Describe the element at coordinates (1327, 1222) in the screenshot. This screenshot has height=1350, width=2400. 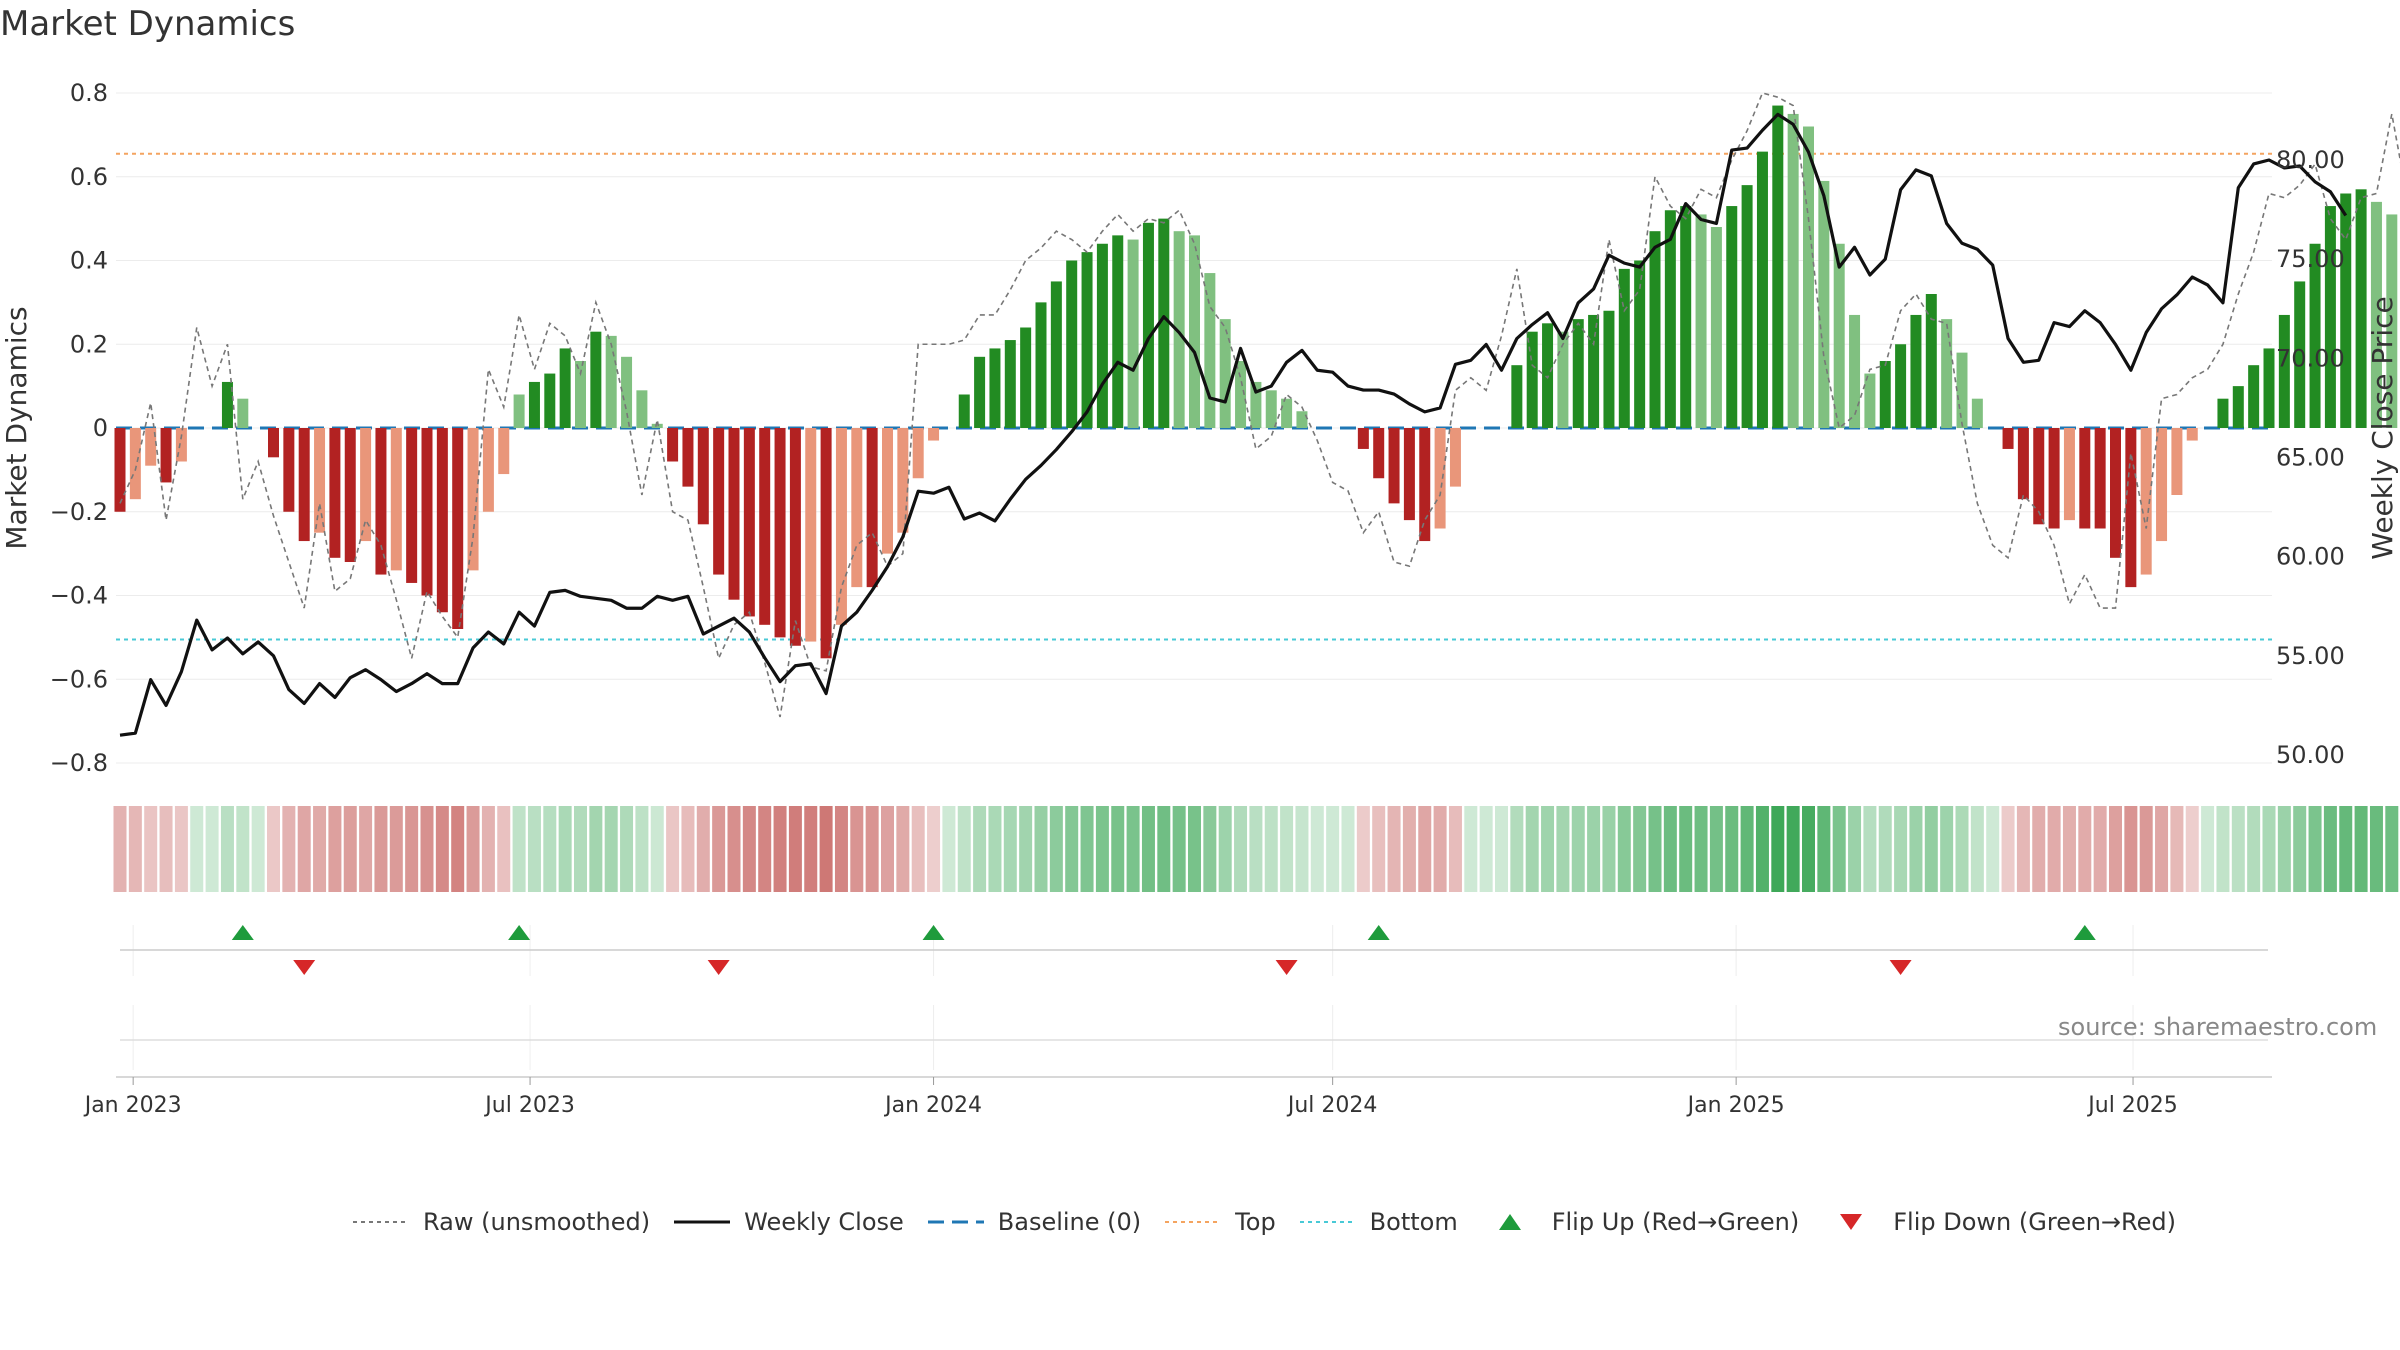
I see `bottom-swatch-icon` at that location.